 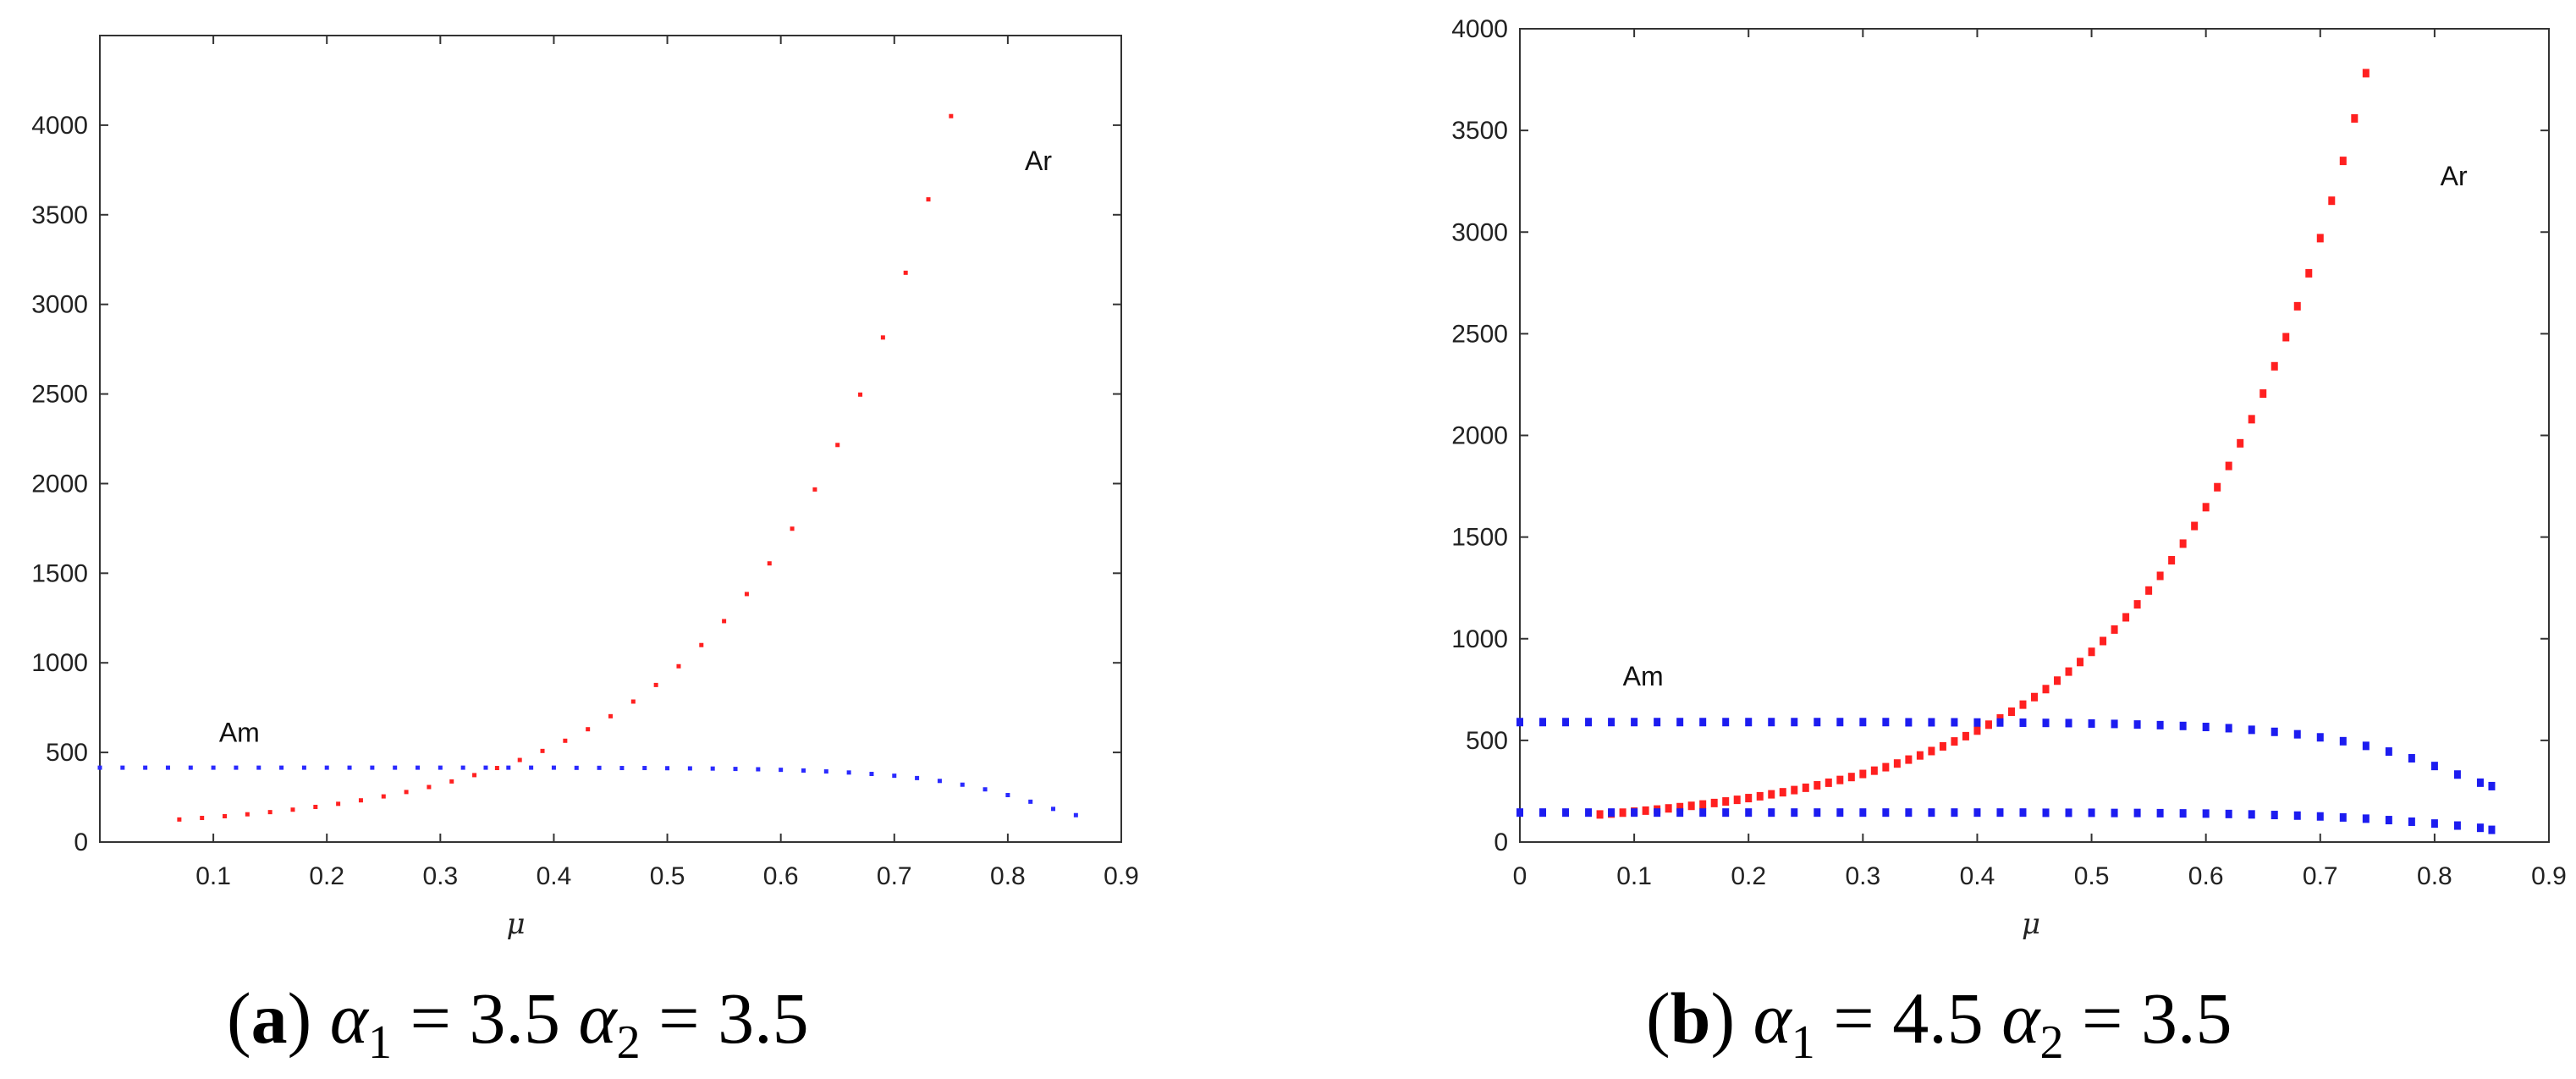 What do you see at coordinates (2006, 754) in the screenshot?
I see `series-am-upper-` at bounding box center [2006, 754].